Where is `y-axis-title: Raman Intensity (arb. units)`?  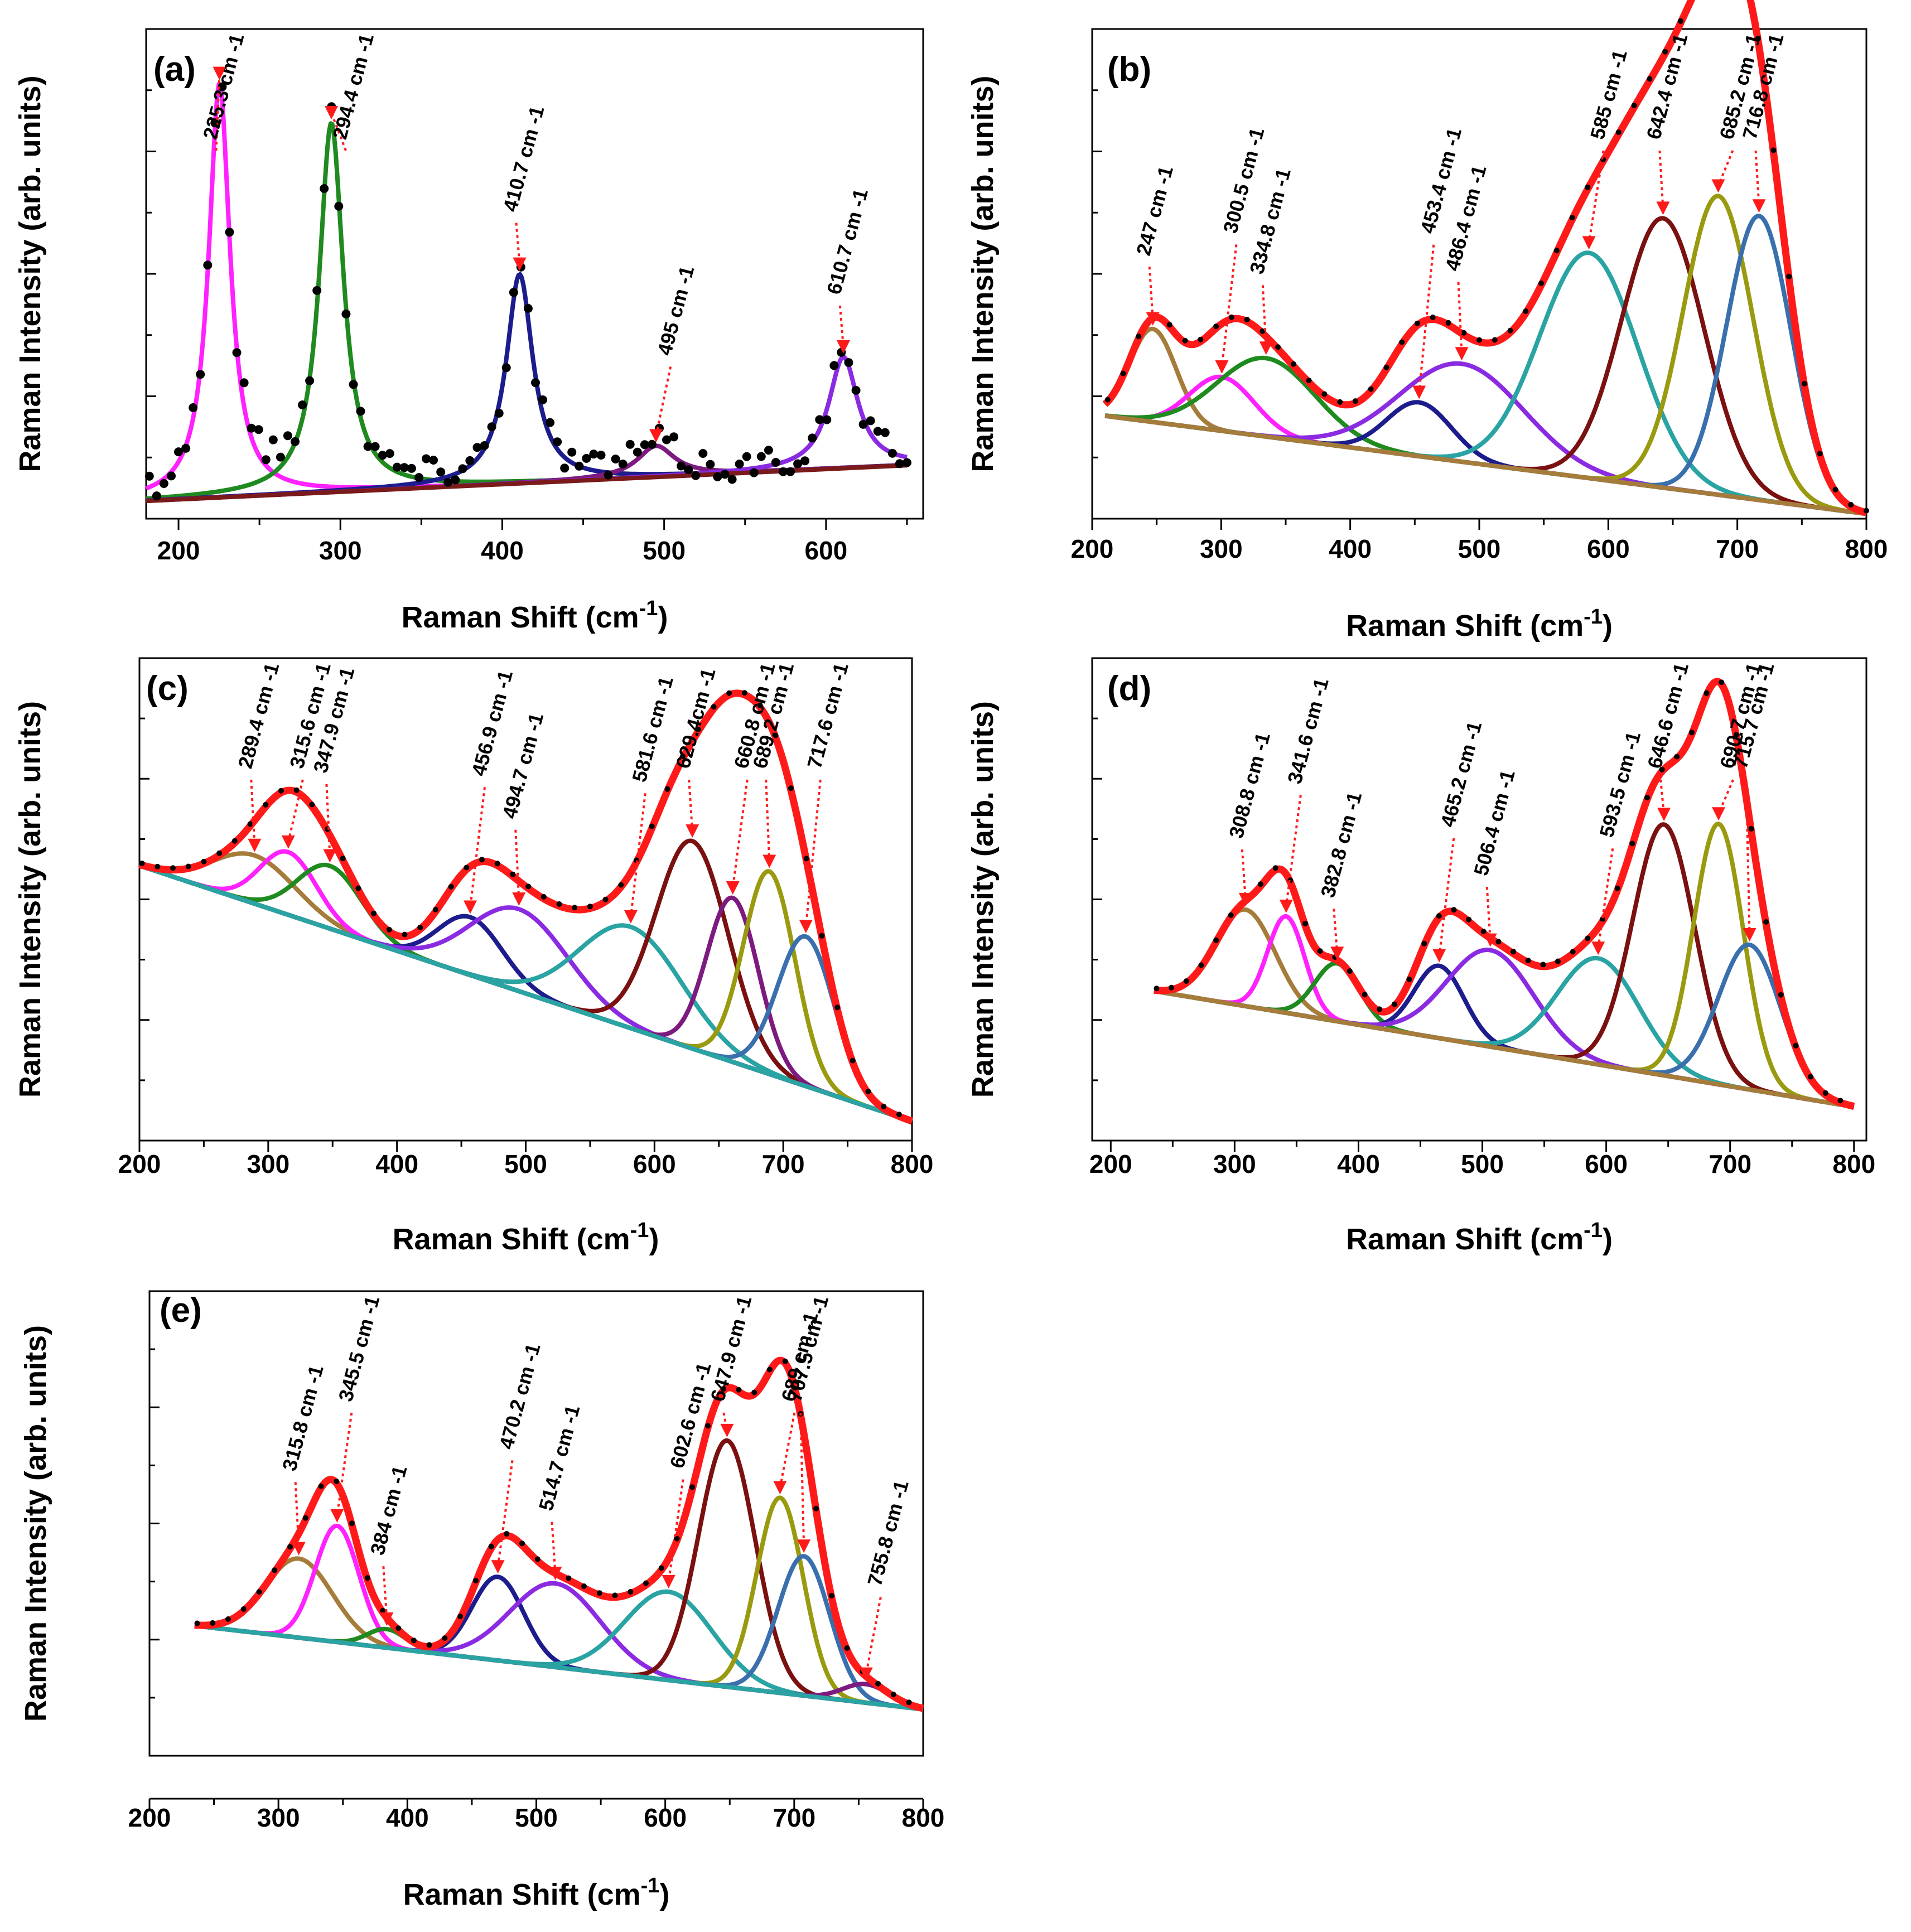 y-axis-title: Raman Intensity (arb. units) is located at coordinates (30, 273).